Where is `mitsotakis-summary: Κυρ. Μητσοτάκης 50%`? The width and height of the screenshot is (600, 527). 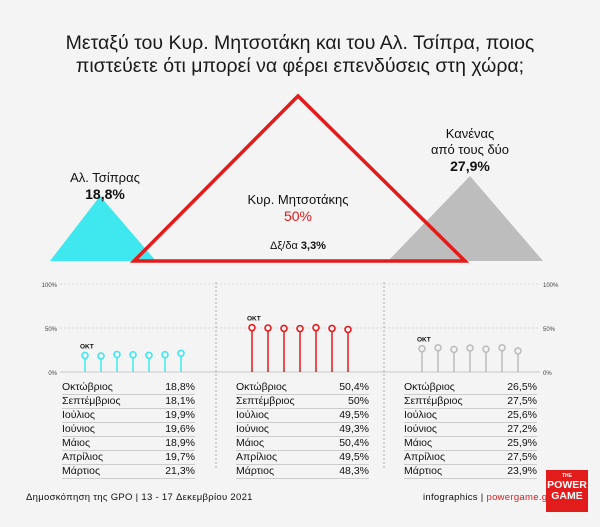
mitsotakis-summary: Κυρ. Μητσοτάκης 50% is located at coordinates (298, 208).